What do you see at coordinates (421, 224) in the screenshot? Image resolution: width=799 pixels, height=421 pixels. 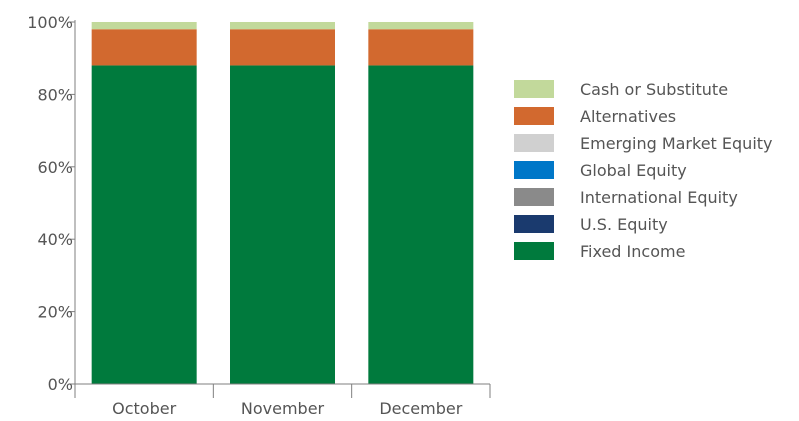 I see `bar-segment-fixed-income-december` at bounding box center [421, 224].